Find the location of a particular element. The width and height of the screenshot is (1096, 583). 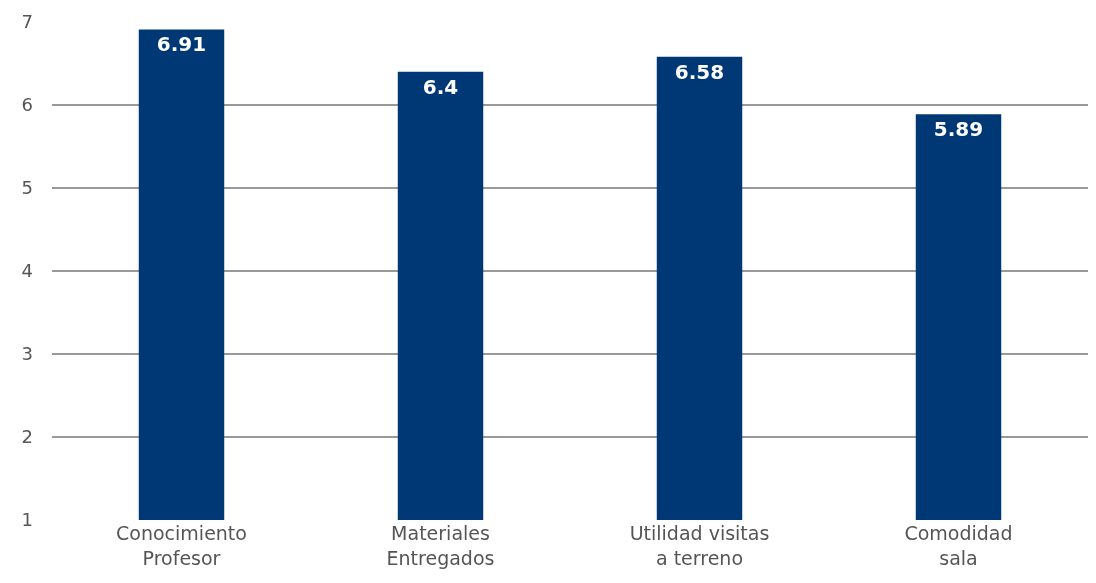

y-tick-label: 7 is located at coordinates (27, 22).